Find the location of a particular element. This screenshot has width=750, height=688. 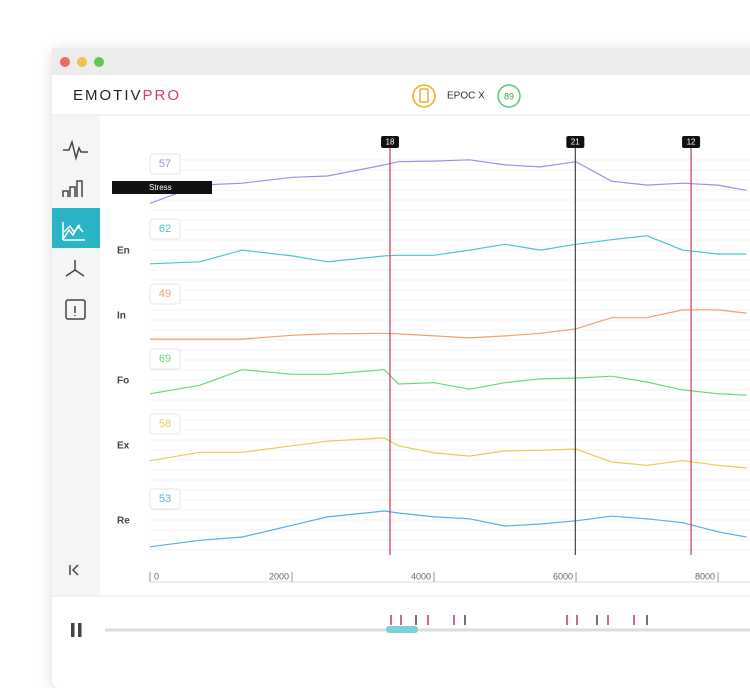

row-label: Re is located at coordinates (123, 521).